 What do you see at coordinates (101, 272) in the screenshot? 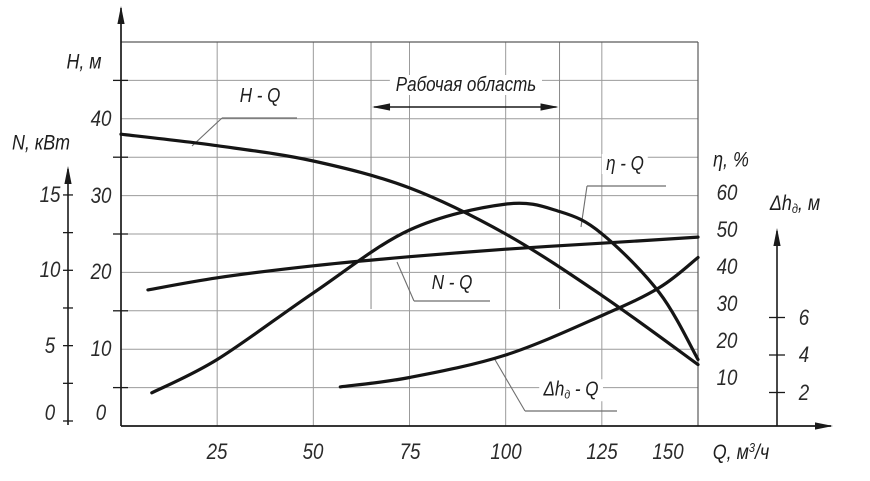
I see `h-axis-tick-label-20: 20` at bounding box center [101, 272].